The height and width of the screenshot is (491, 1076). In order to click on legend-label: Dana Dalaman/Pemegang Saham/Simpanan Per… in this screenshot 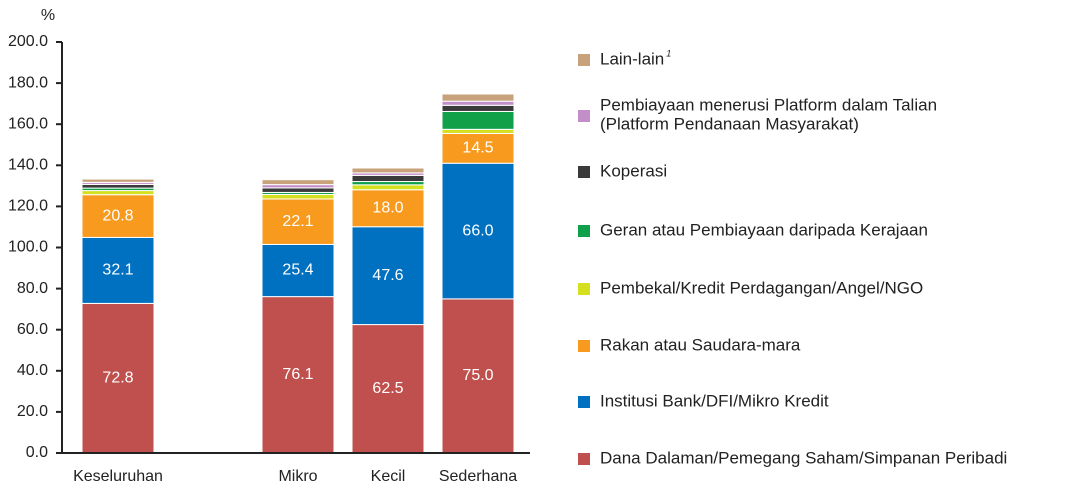, I will do `click(803, 457)`.